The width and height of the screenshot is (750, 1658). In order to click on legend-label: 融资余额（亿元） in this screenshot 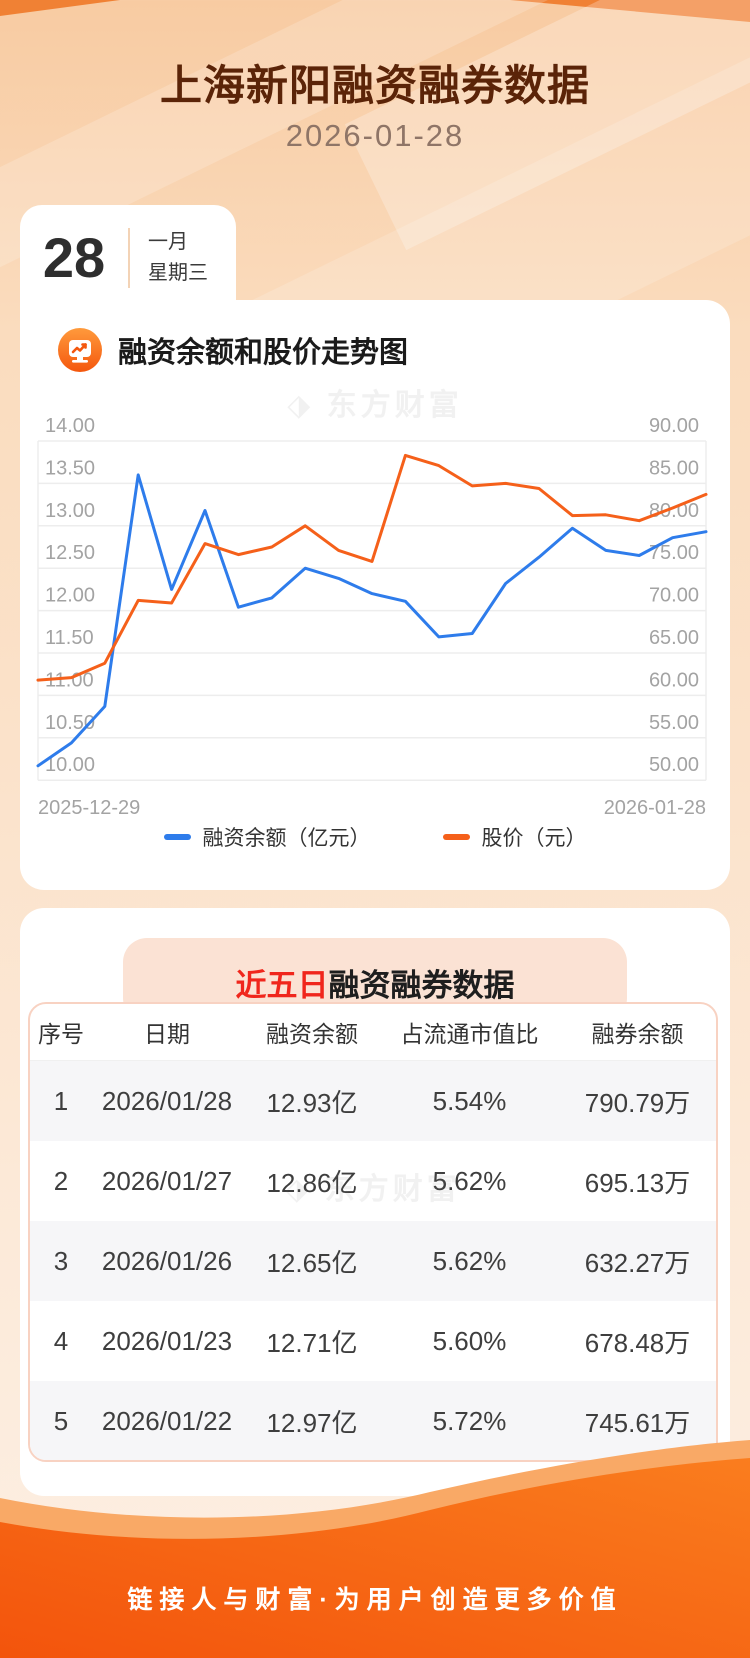, I will do `click(286, 838)`.